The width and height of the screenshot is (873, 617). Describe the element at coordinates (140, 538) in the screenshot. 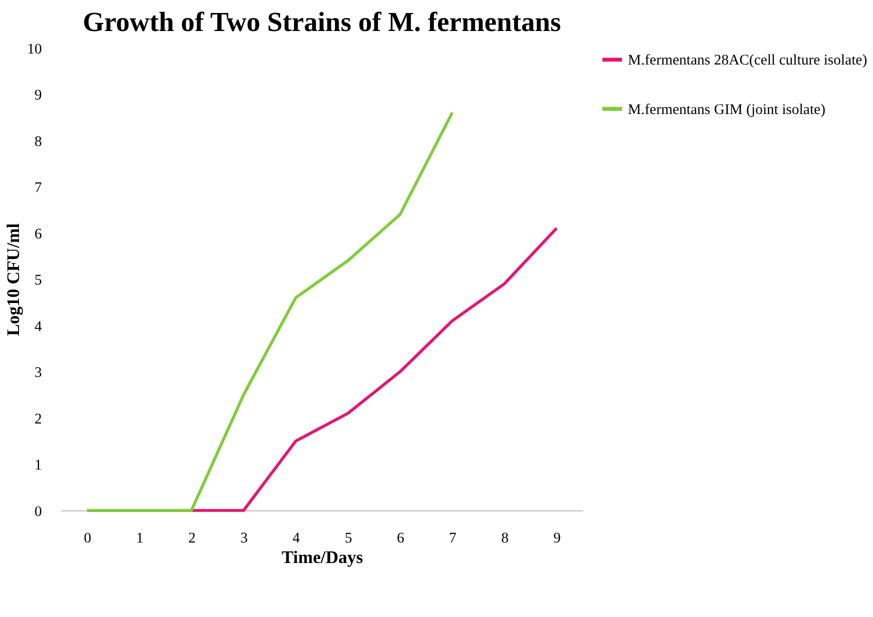

I see `x-tick-label: 1` at that location.